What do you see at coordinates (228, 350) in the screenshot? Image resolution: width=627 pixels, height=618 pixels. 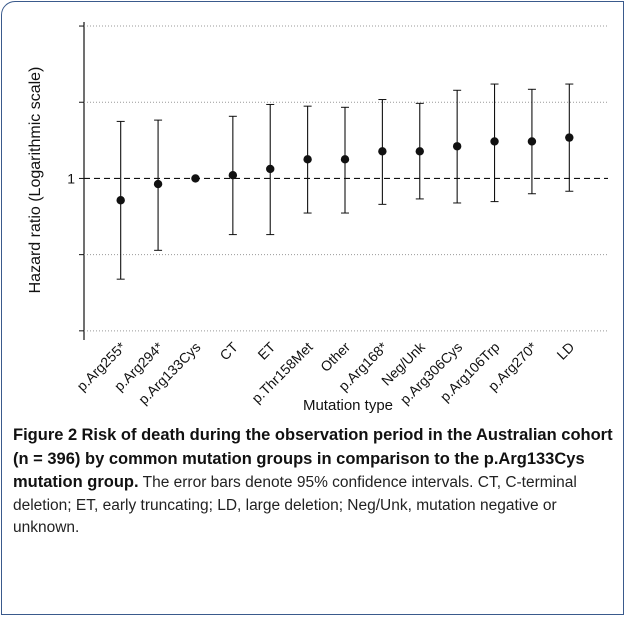 I see `x-tick-label: CT` at bounding box center [228, 350].